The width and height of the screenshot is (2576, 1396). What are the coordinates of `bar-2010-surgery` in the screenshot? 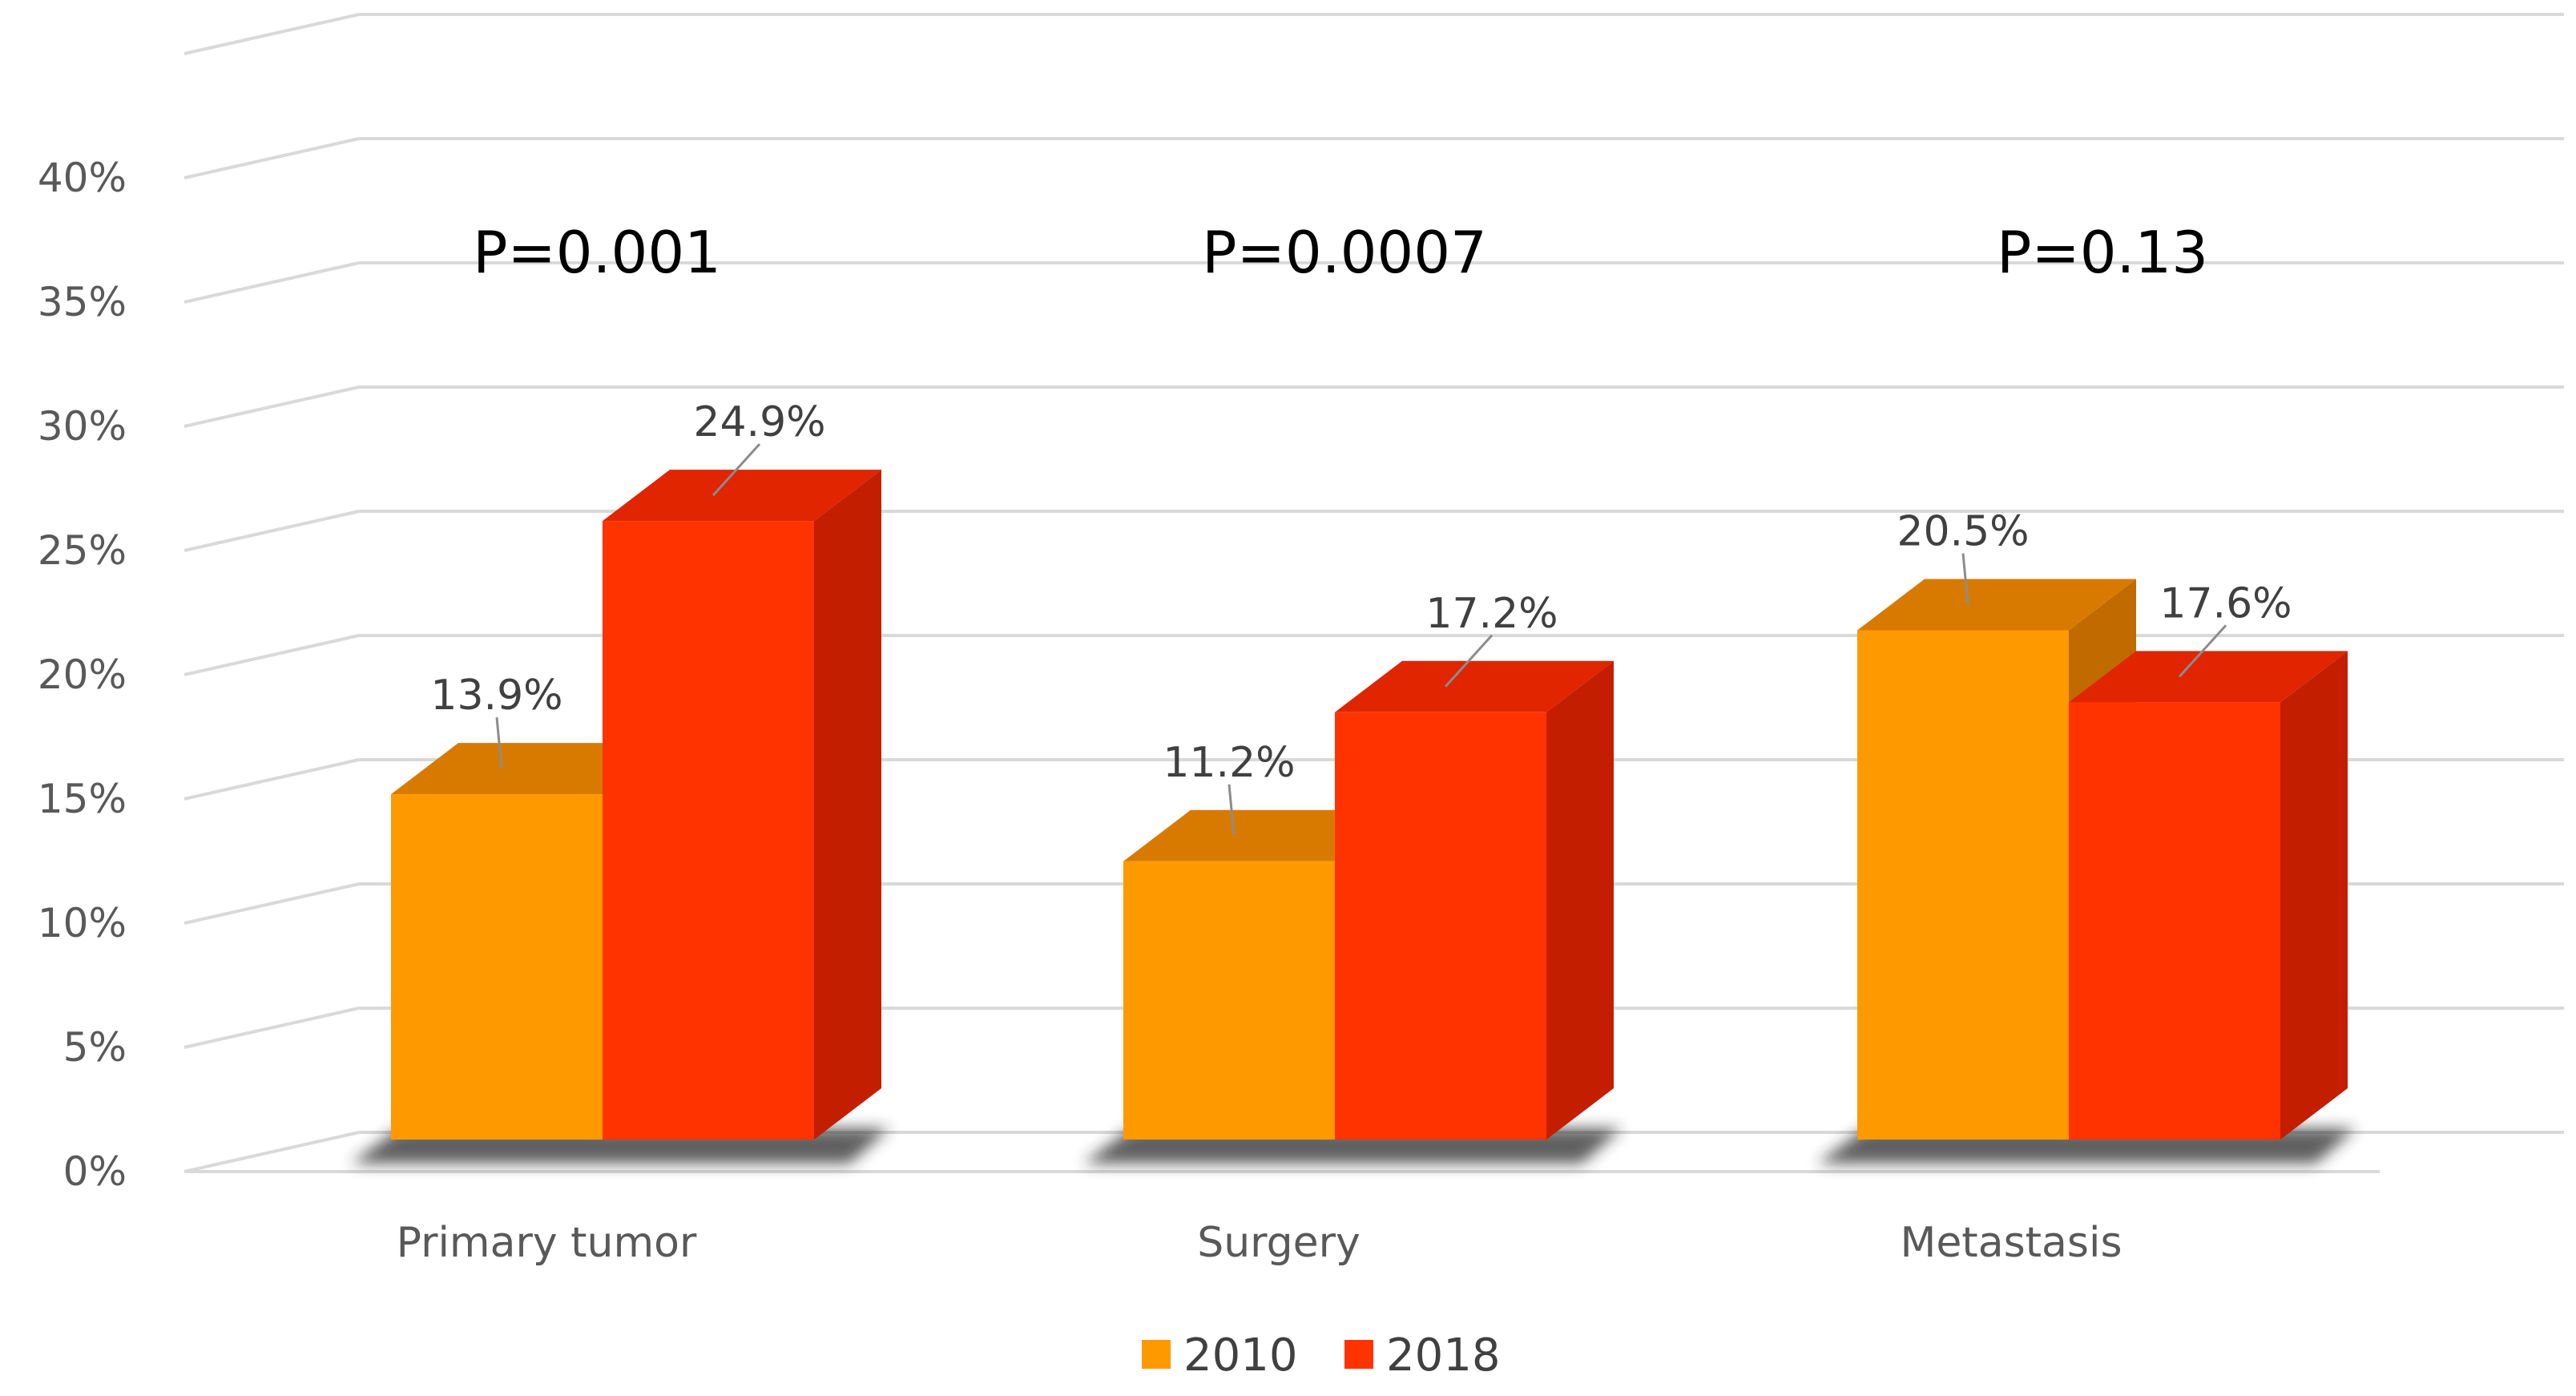 It's located at (1229, 1000).